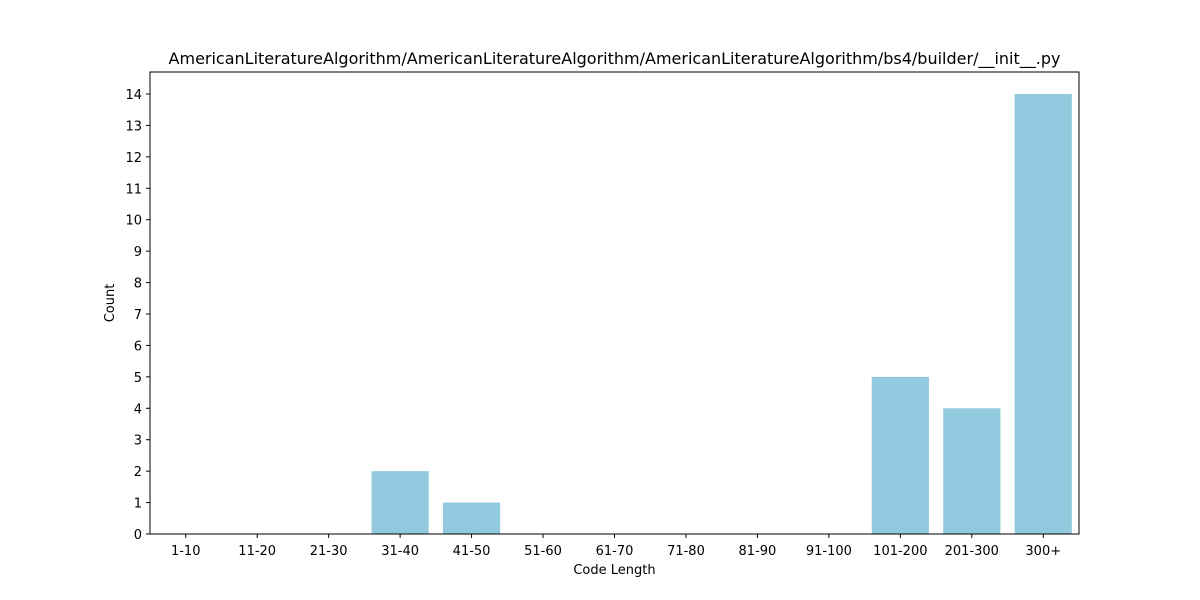  I want to click on bar-300+, so click(1043, 314).